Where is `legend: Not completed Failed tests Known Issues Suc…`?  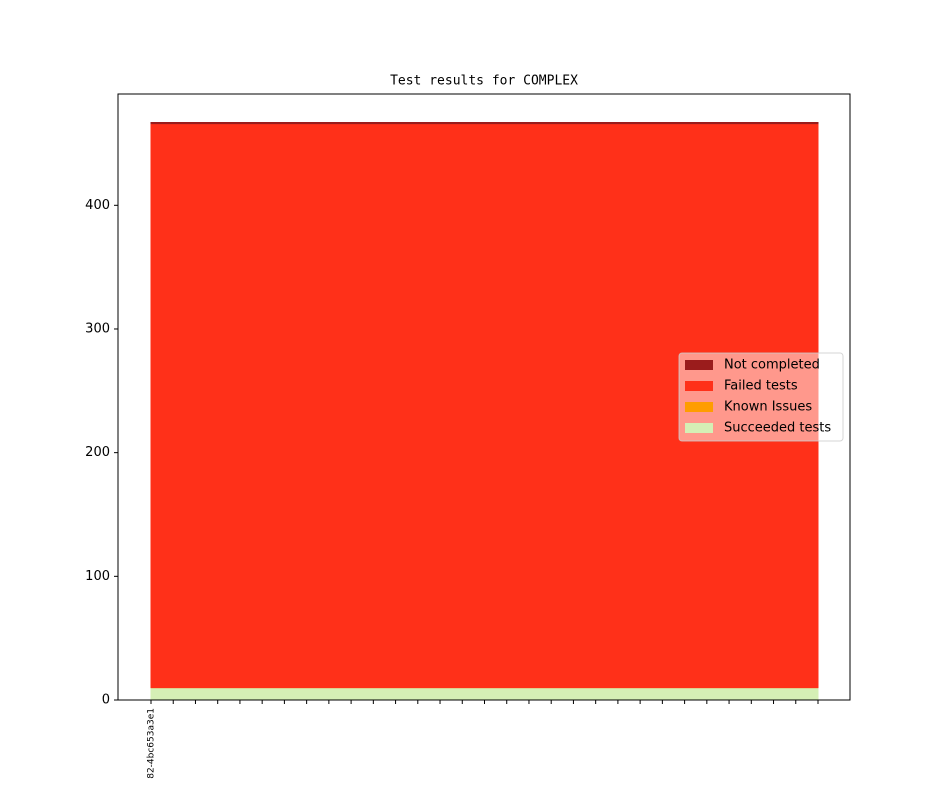
legend: Not completed Failed tests Known Issues Suc… is located at coordinates (761, 397).